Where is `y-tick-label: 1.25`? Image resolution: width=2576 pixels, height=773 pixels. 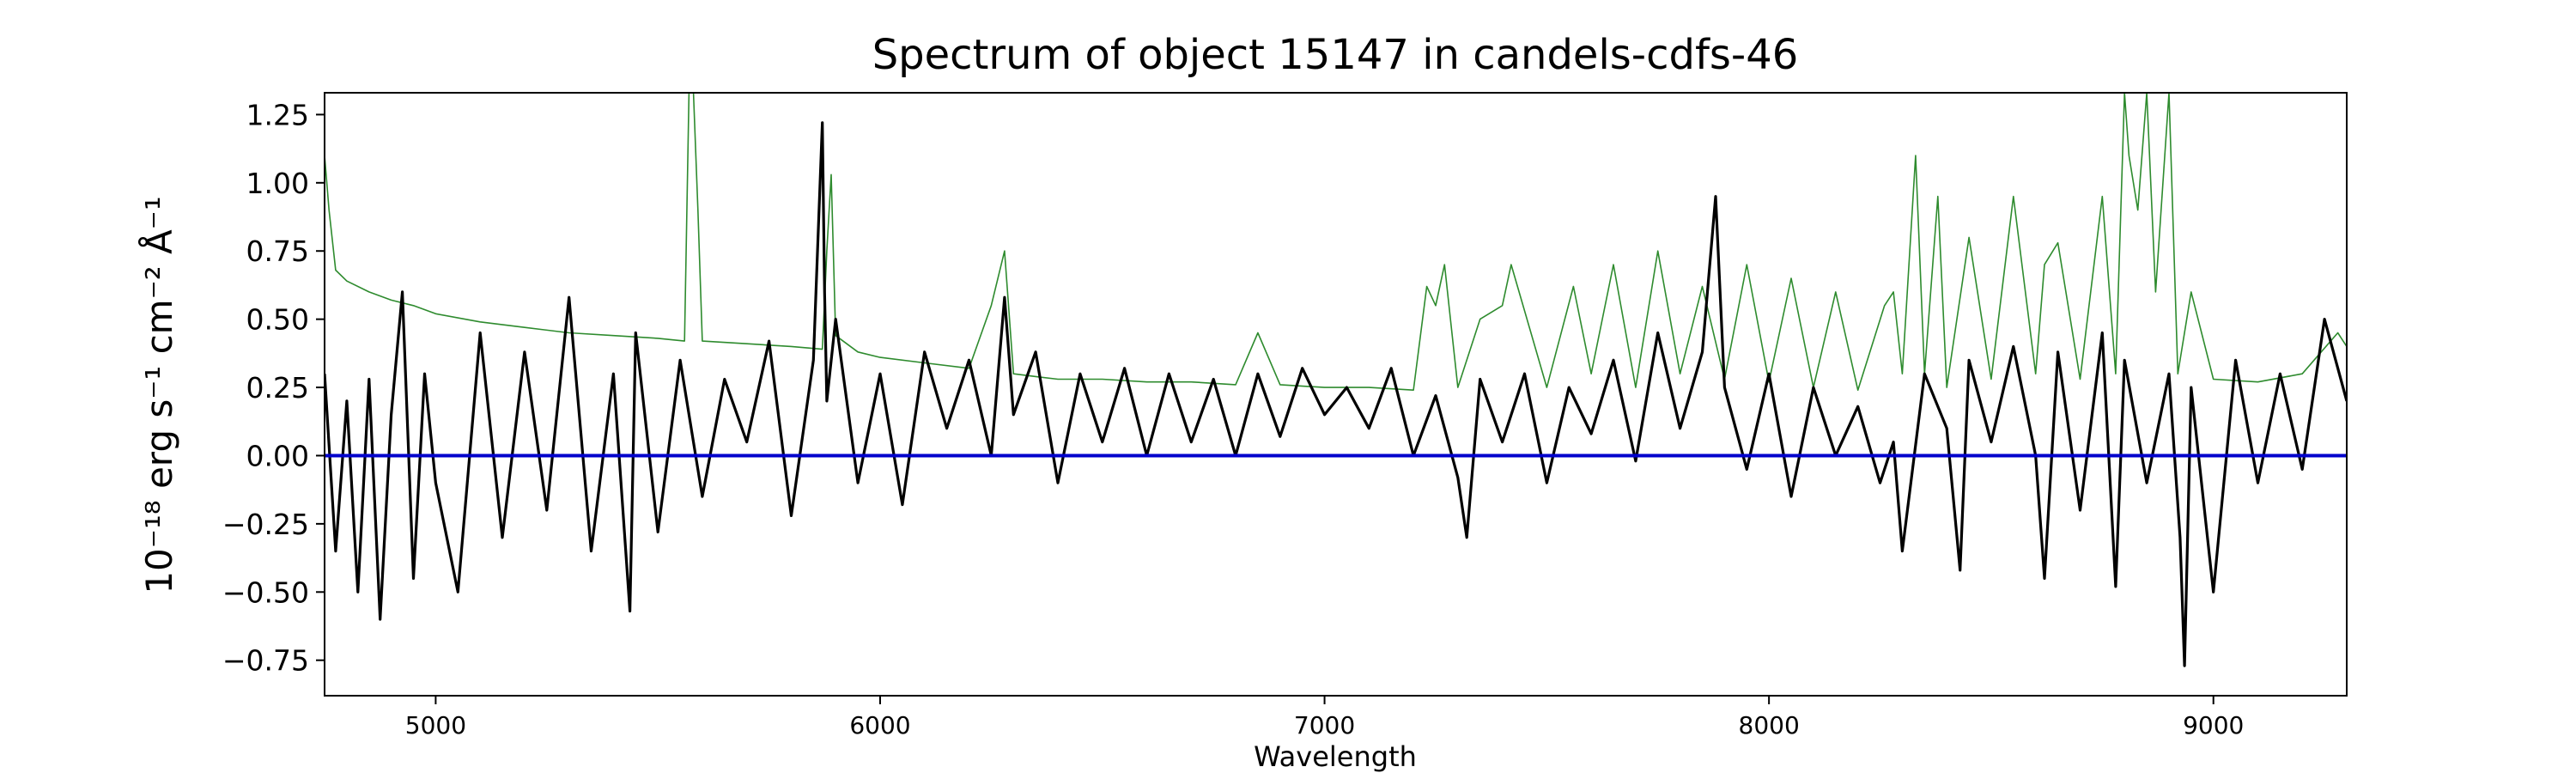
y-tick-label: 1.25 is located at coordinates (278, 114).